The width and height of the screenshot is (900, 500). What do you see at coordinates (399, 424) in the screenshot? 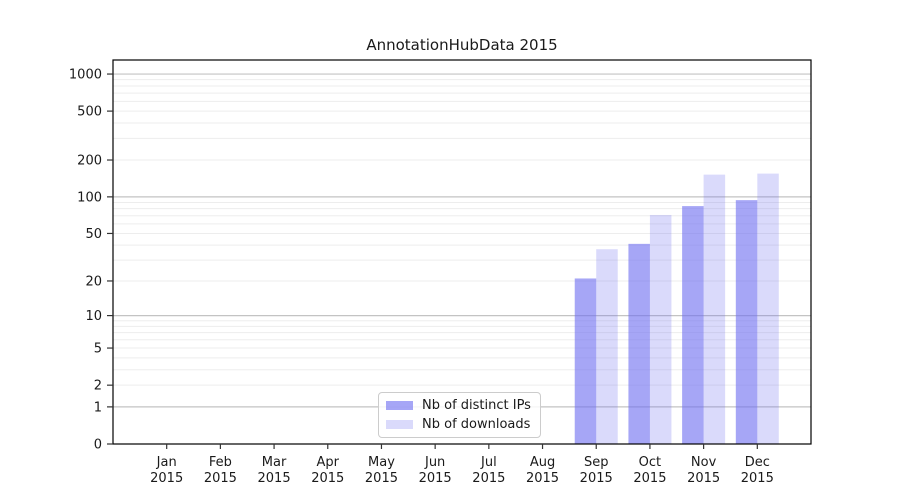
I see `legend-swatch-downloads` at bounding box center [399, 424].